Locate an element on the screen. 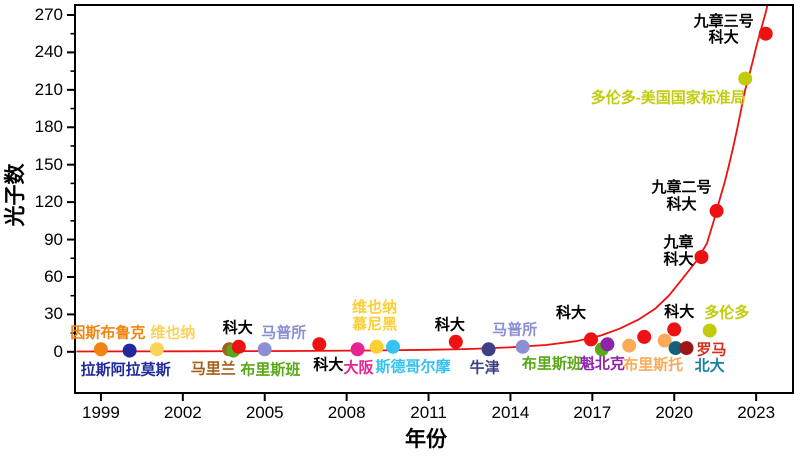 This screenshot has height=458, width=800. y-axis-title: 光子数 is located at coordinates (15, 195).